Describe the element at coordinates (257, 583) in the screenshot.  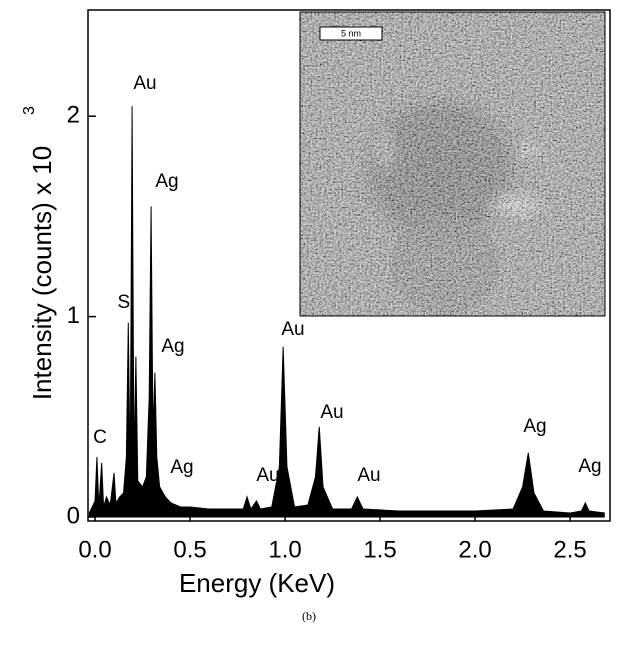
I see `x-axis-label: Energy (KeV)` at that location.